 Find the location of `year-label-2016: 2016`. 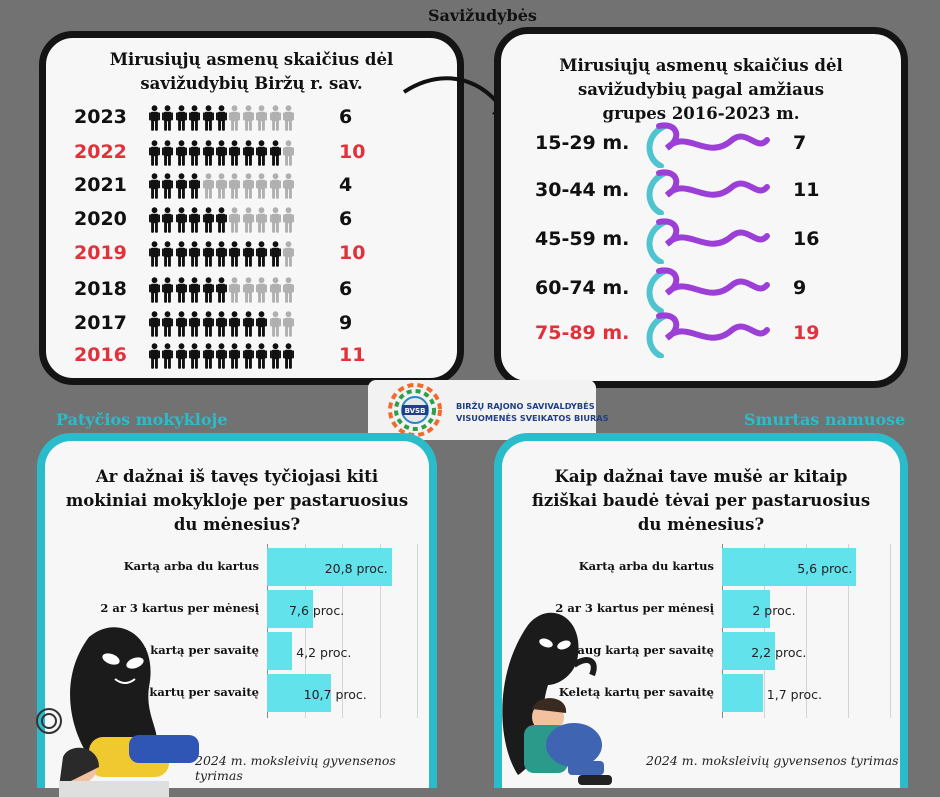

year-label-2016: 2016 is located at coordinates (100, 355).